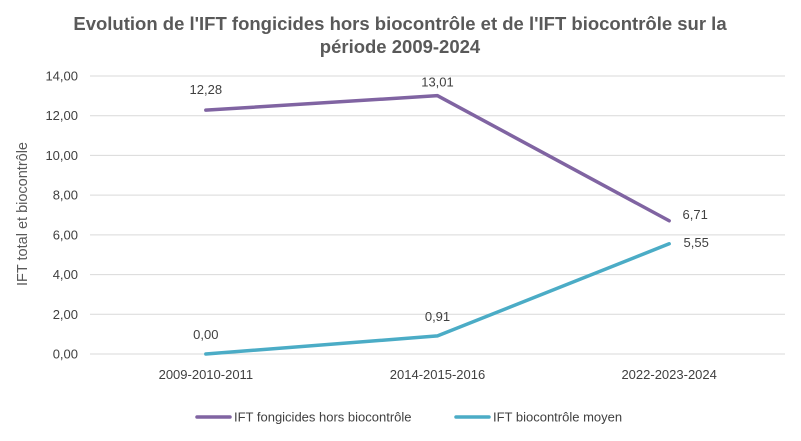 Image resolution: width=801 pixels, height=441 pixels. I want to click on data-label: 0,91, so click(437, 316).